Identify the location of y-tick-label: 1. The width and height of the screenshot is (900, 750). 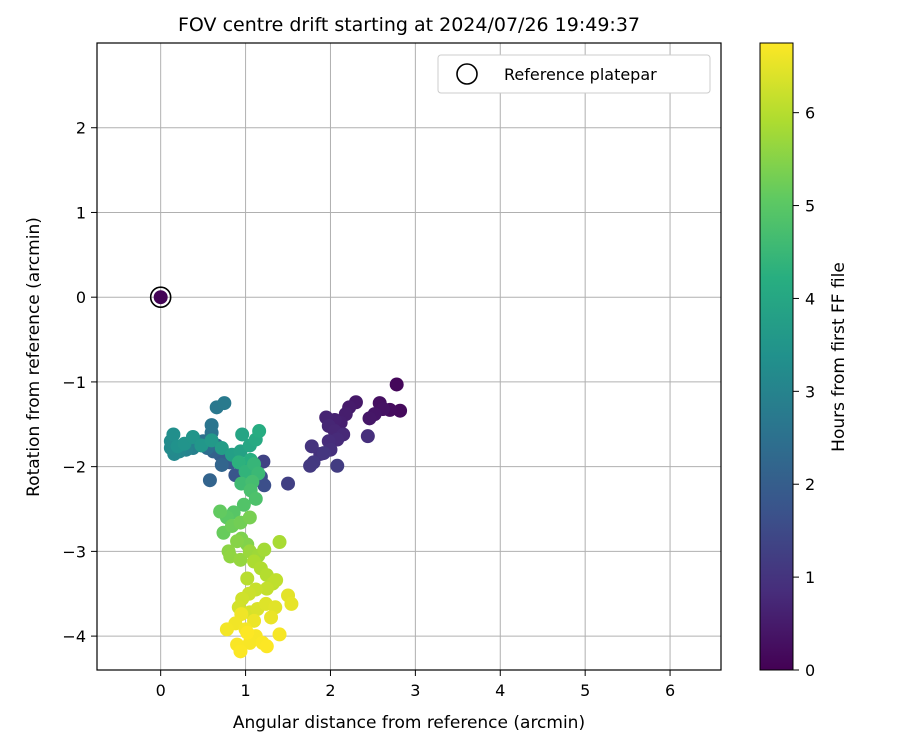
(81, 212).